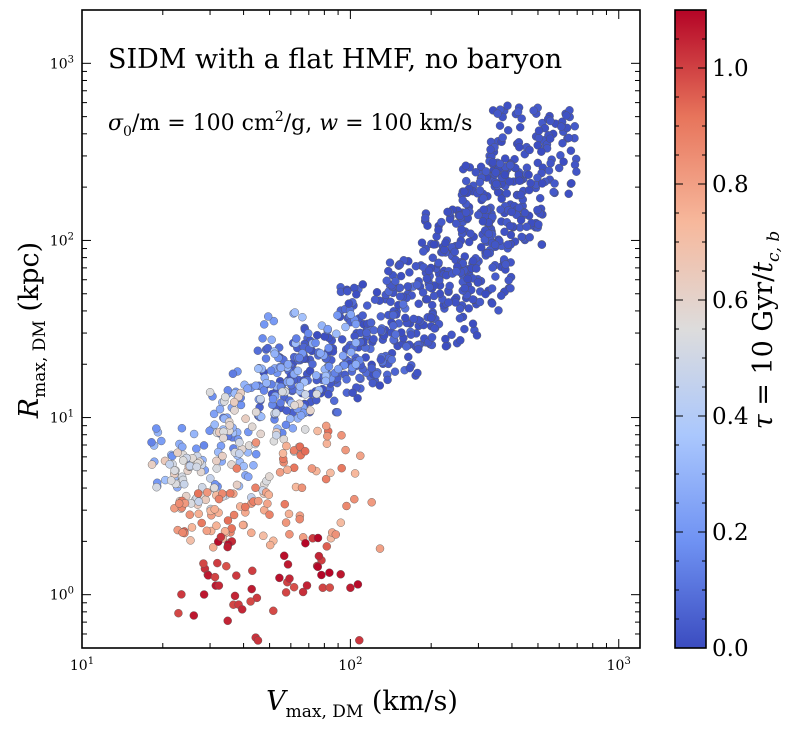  Describe the element at coordinates (290, 124) in the screenshot. I see `chart-subtitle: σ0/m = 100 cm2/g, w = 100 km/s` at that location.